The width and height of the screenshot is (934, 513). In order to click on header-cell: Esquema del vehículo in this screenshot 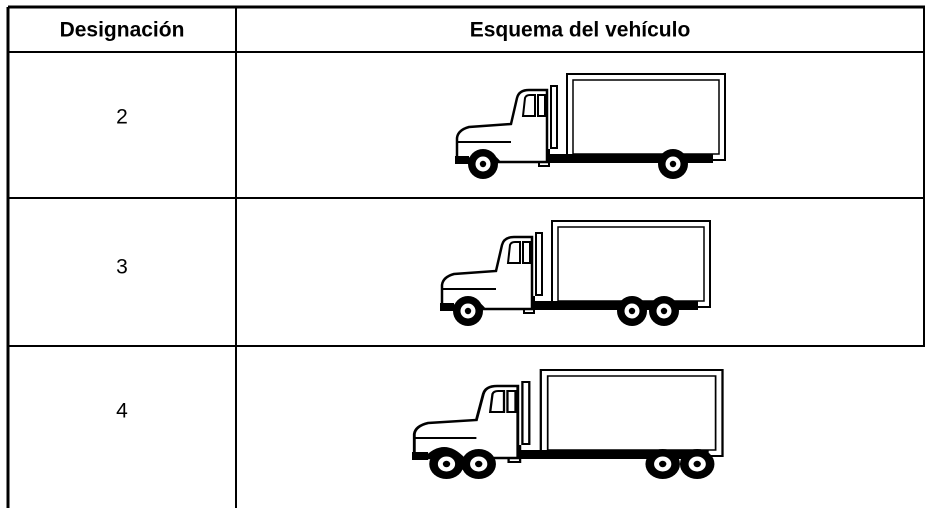, I will do `click(580, 30)`.